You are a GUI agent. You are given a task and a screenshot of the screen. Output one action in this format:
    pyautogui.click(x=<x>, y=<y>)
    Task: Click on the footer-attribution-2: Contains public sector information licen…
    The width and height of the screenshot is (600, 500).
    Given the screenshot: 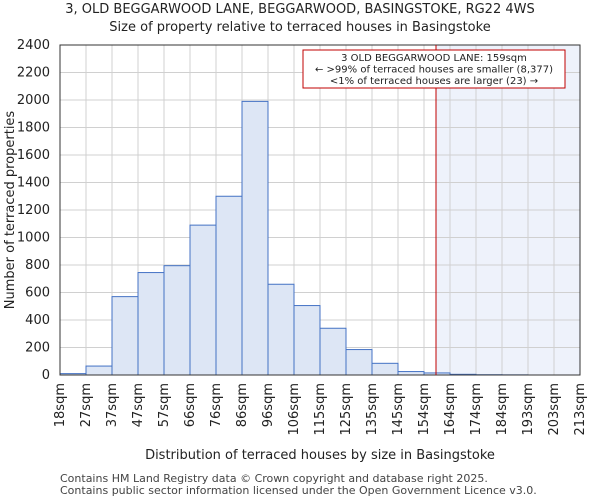 What is the action you would take?
    pyautogui.click(x=298, y=490)
    